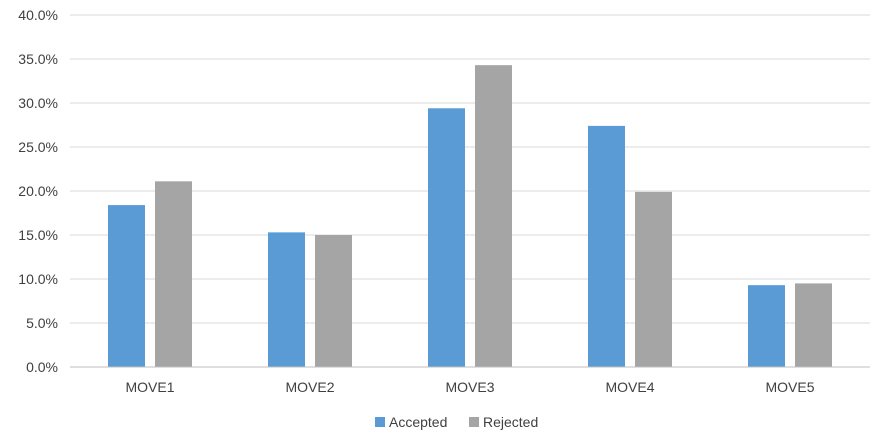  I want to click on x-category-label: MOVE5, so click(789, 387).